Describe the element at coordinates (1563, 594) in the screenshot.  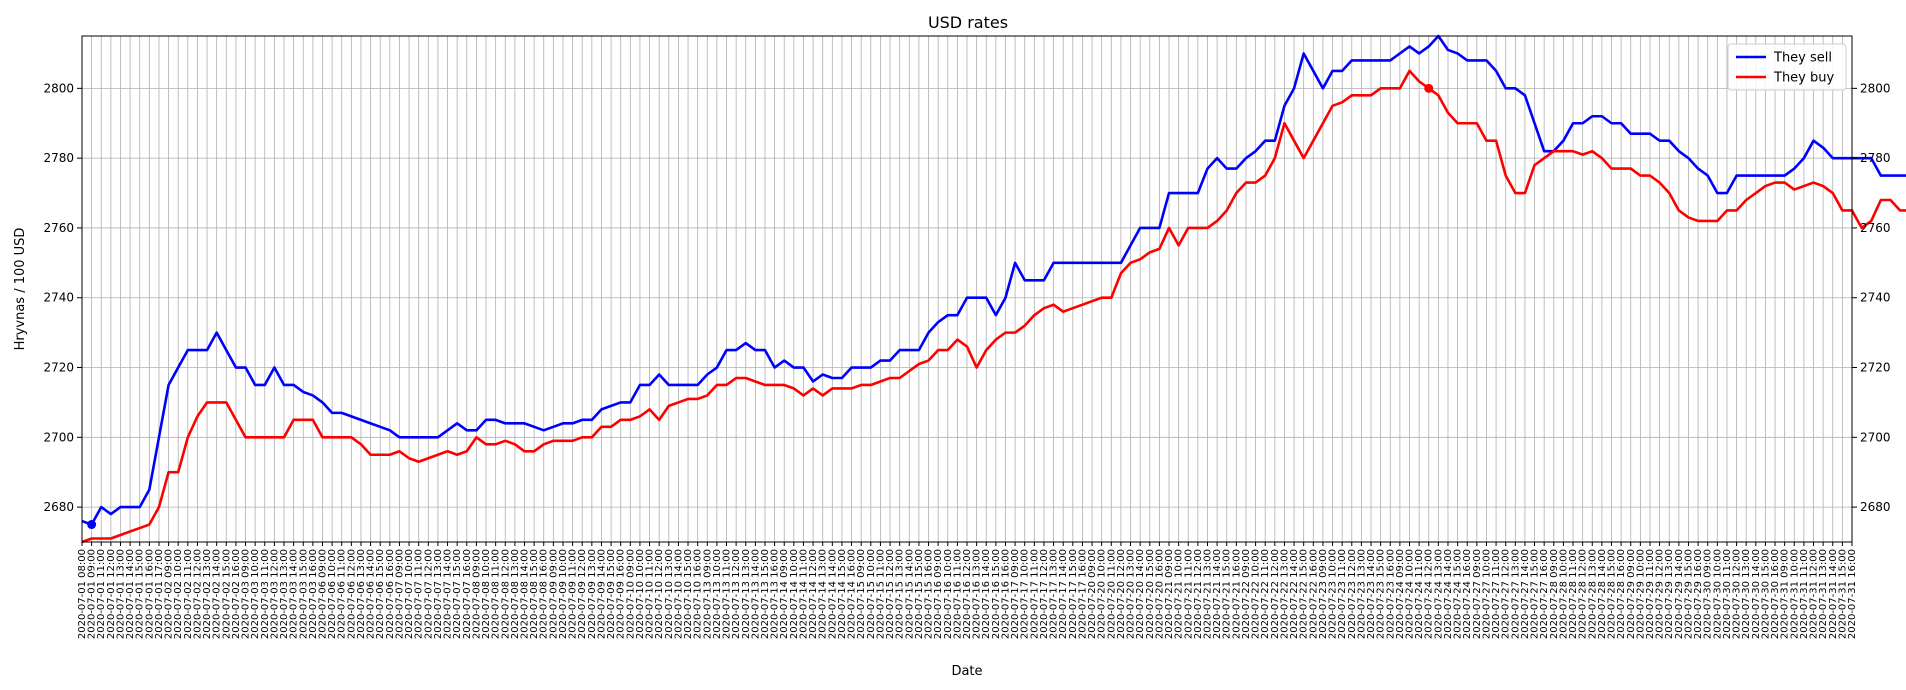
I see `x-tick-label: 2020-07-28 10:00` at that location.